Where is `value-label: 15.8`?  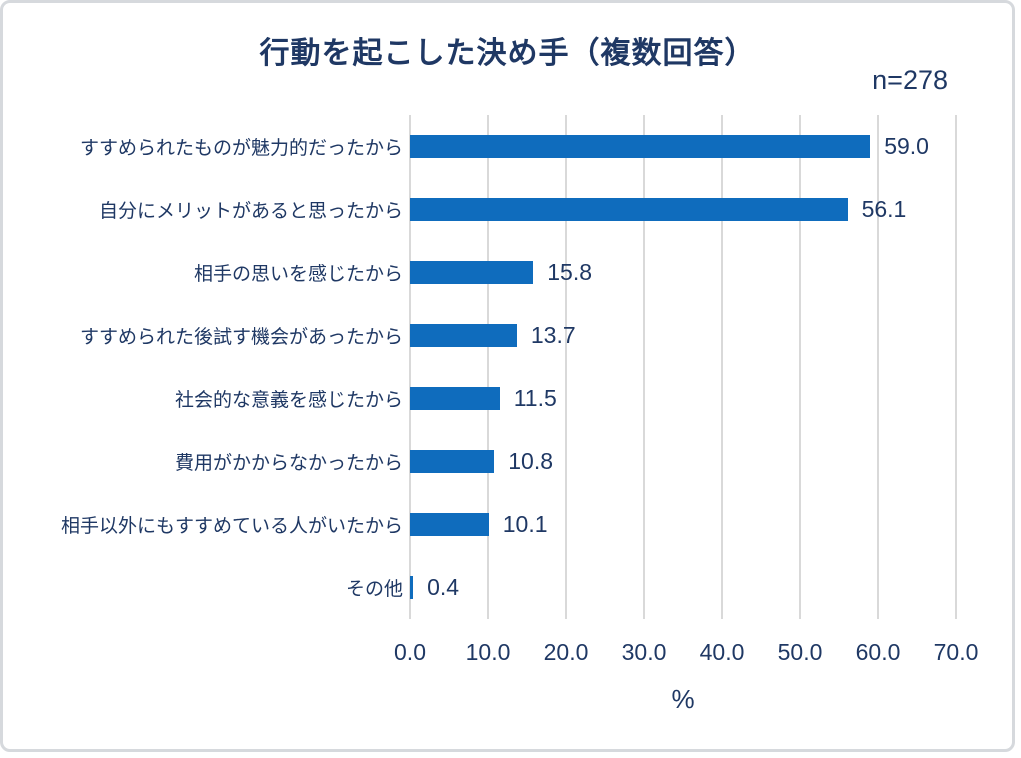 value-label: 15.8 is located at coordinates (569, 272).